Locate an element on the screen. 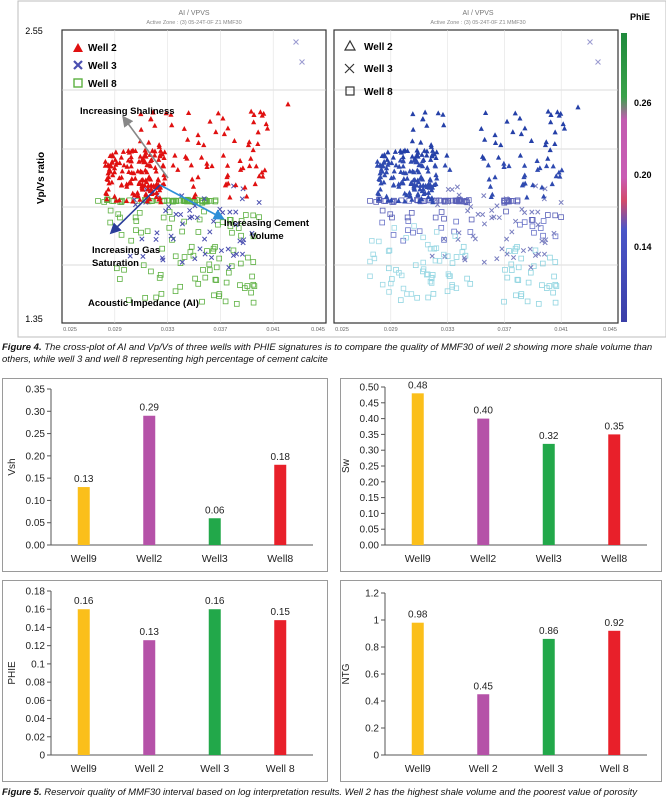  y-tick-label: 0 is located at coordinates (42, 756).